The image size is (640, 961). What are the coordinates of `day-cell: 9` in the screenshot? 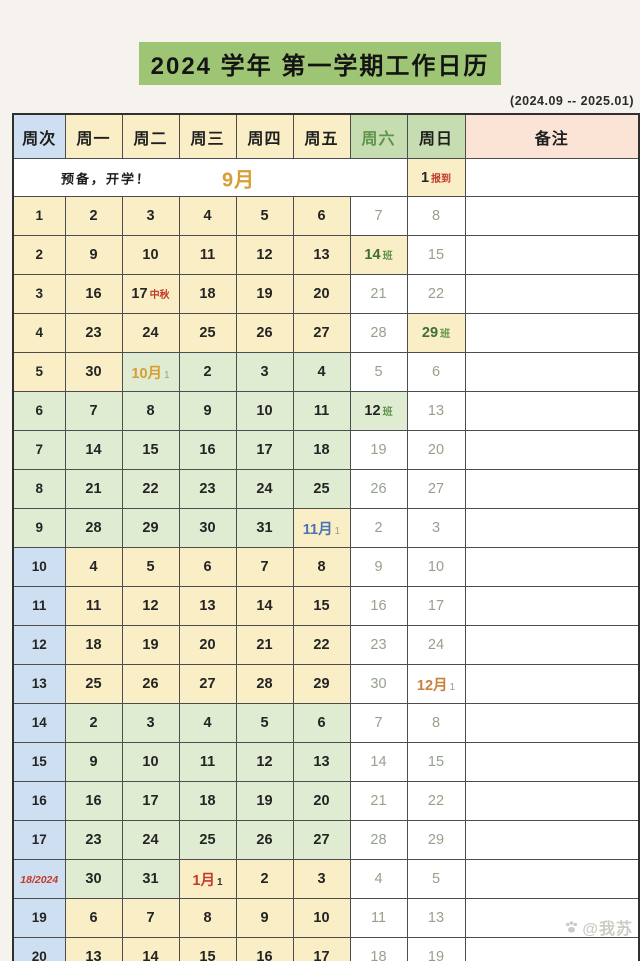 It's located at (264, 918).